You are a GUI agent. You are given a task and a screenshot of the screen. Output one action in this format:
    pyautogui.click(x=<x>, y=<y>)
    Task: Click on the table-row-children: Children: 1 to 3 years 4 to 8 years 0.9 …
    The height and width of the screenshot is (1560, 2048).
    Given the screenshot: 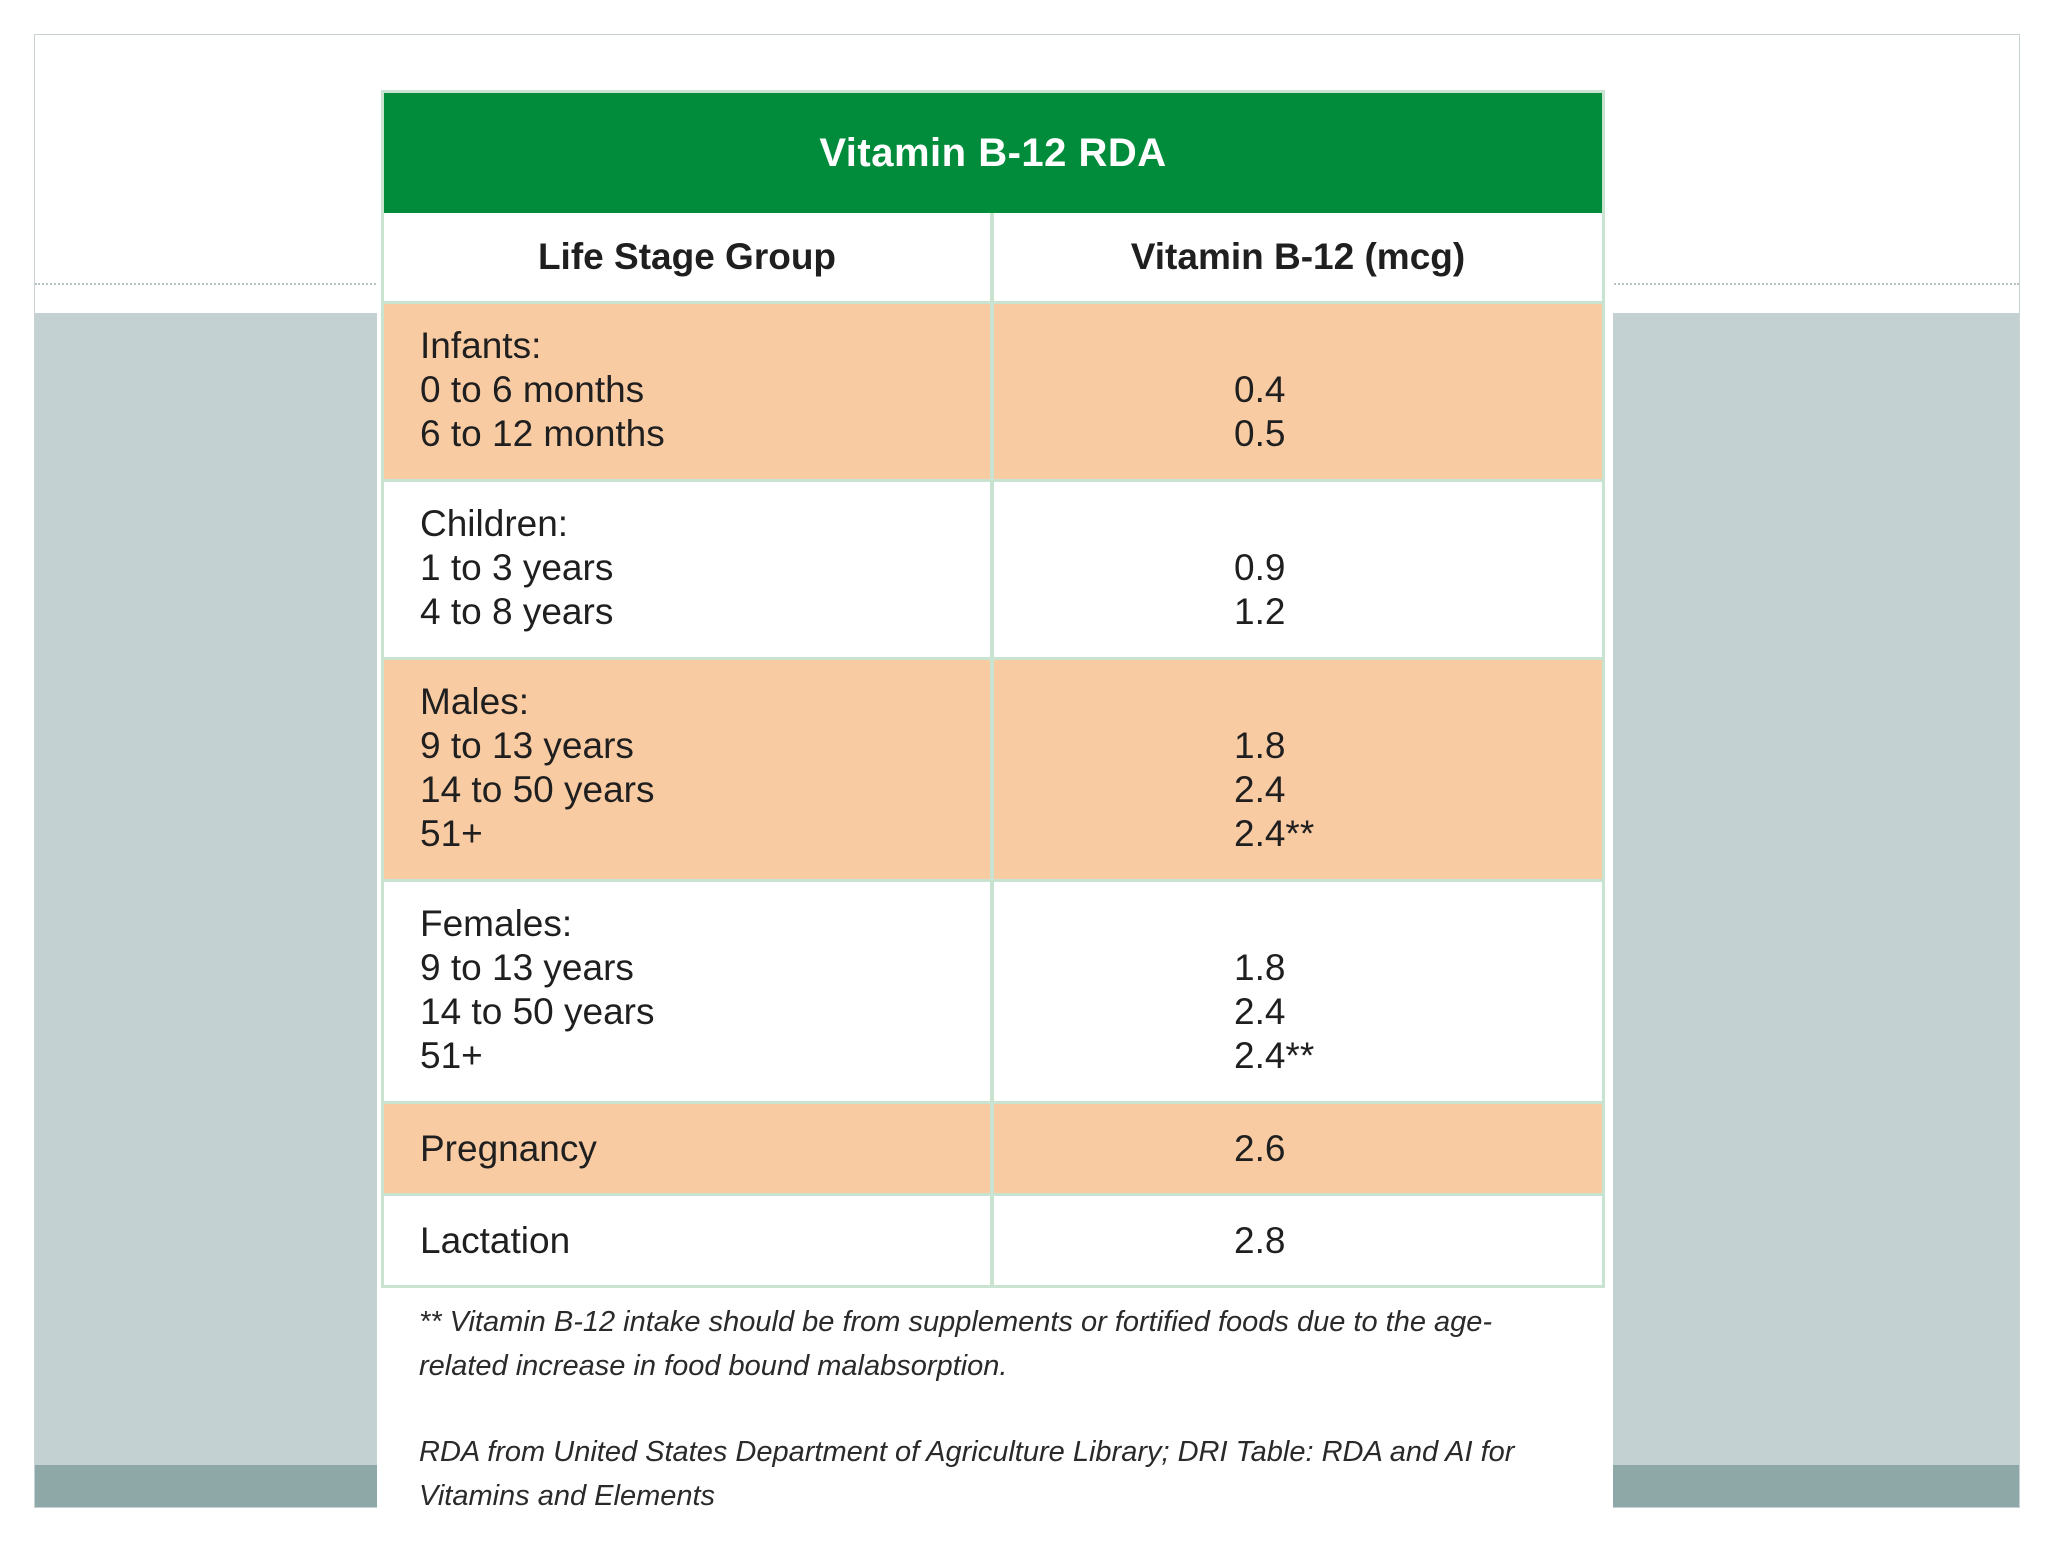 What is the action you would take?
    pyautogui.click(x=993, y=568)
    